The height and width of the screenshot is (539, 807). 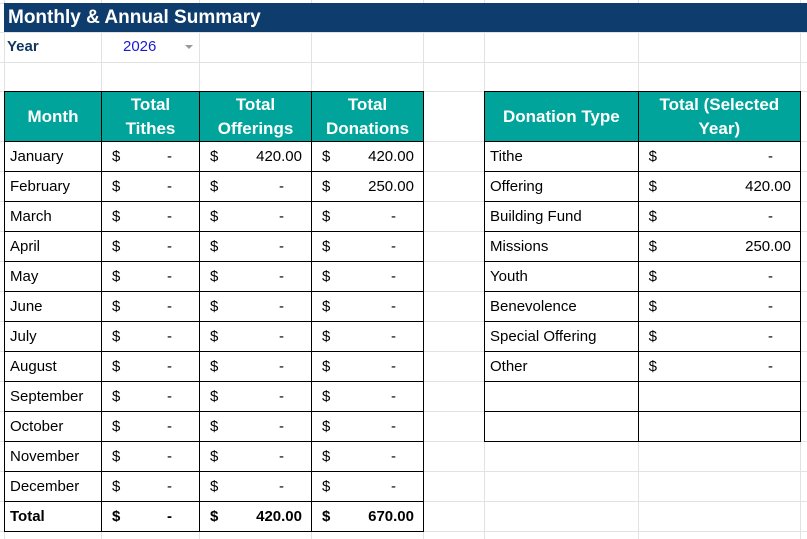 I want to click on year-dropdown: 2026, so click(x=150, y=47).